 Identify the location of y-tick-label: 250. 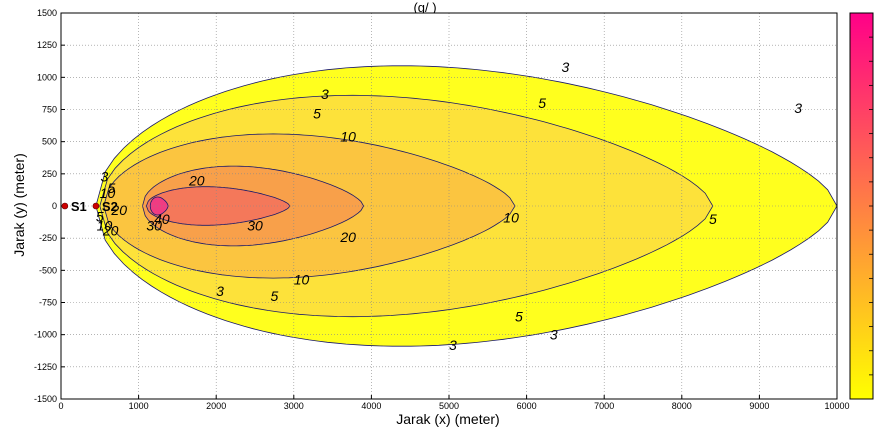
(49, 174).